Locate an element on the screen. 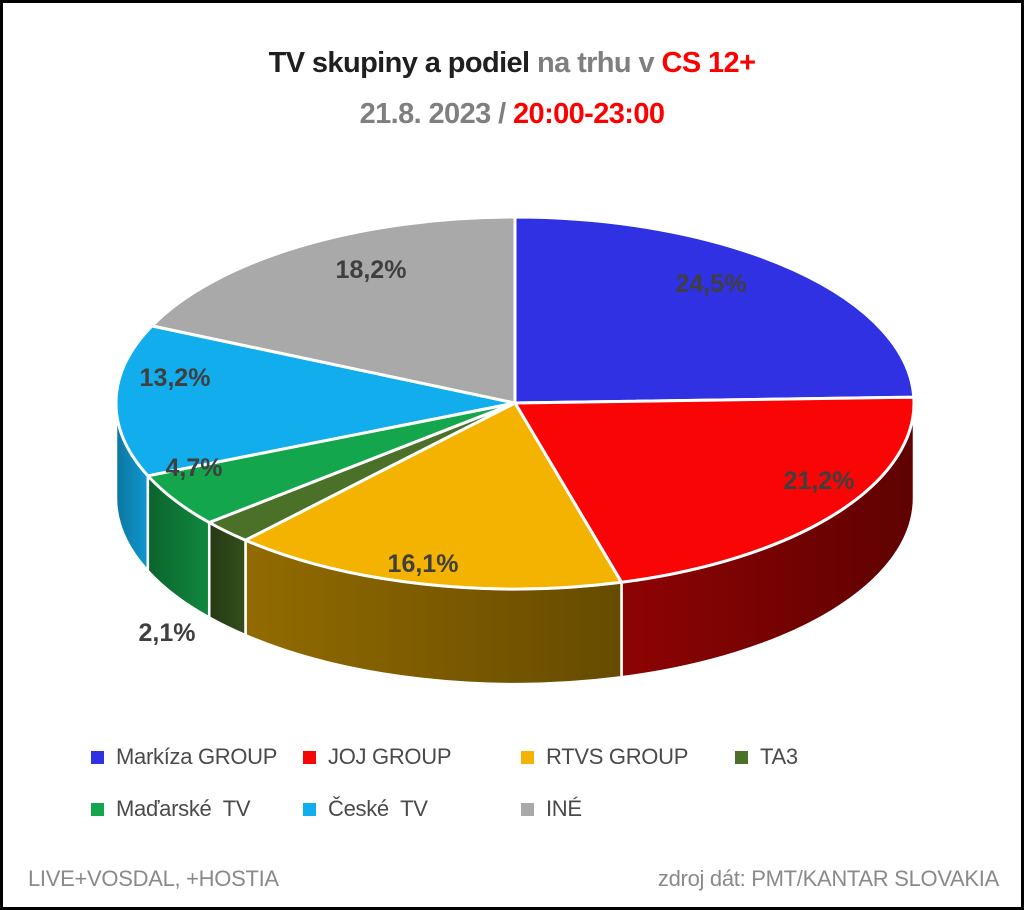 The image size is (1024, 910). pie-value-label-mark-za-group: 24,5% is located at coordinates (711, 284).